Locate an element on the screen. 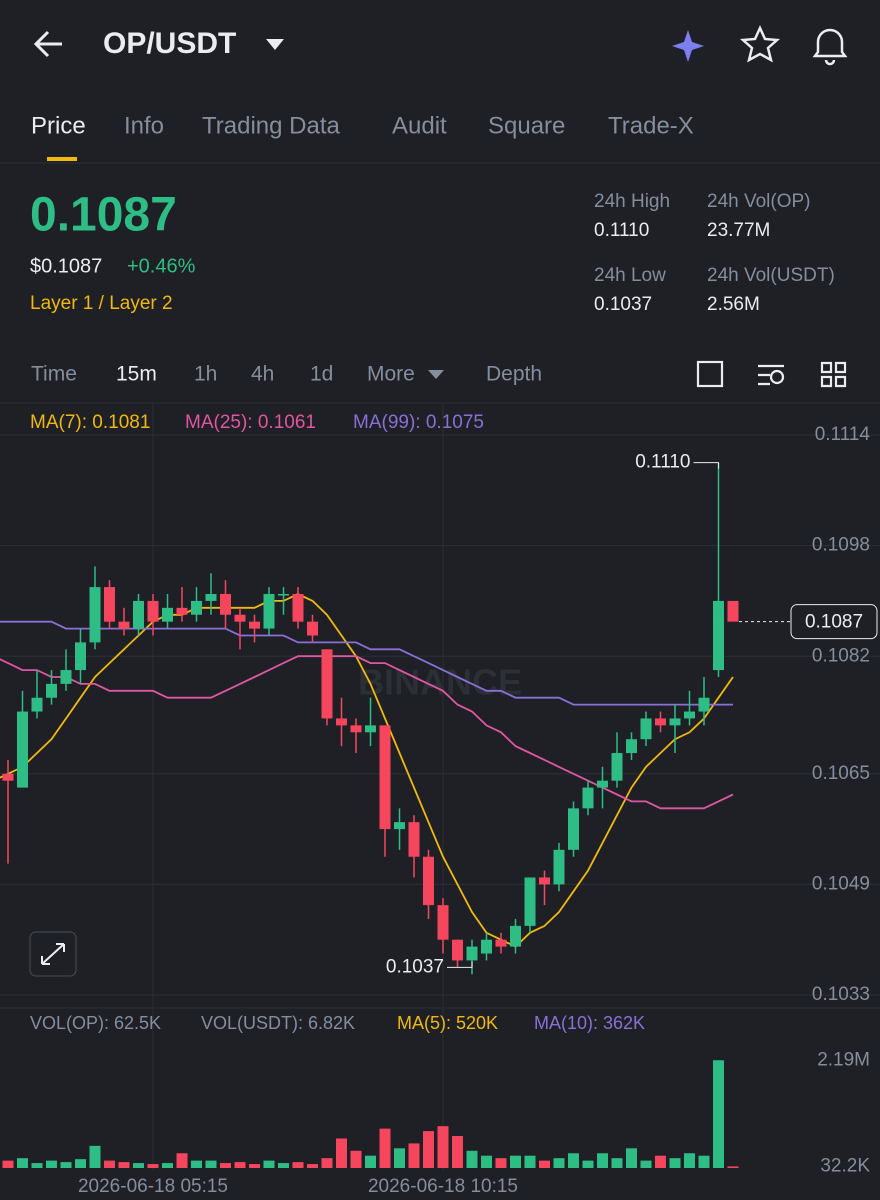  interval: More is located at coordinates (391, 374).